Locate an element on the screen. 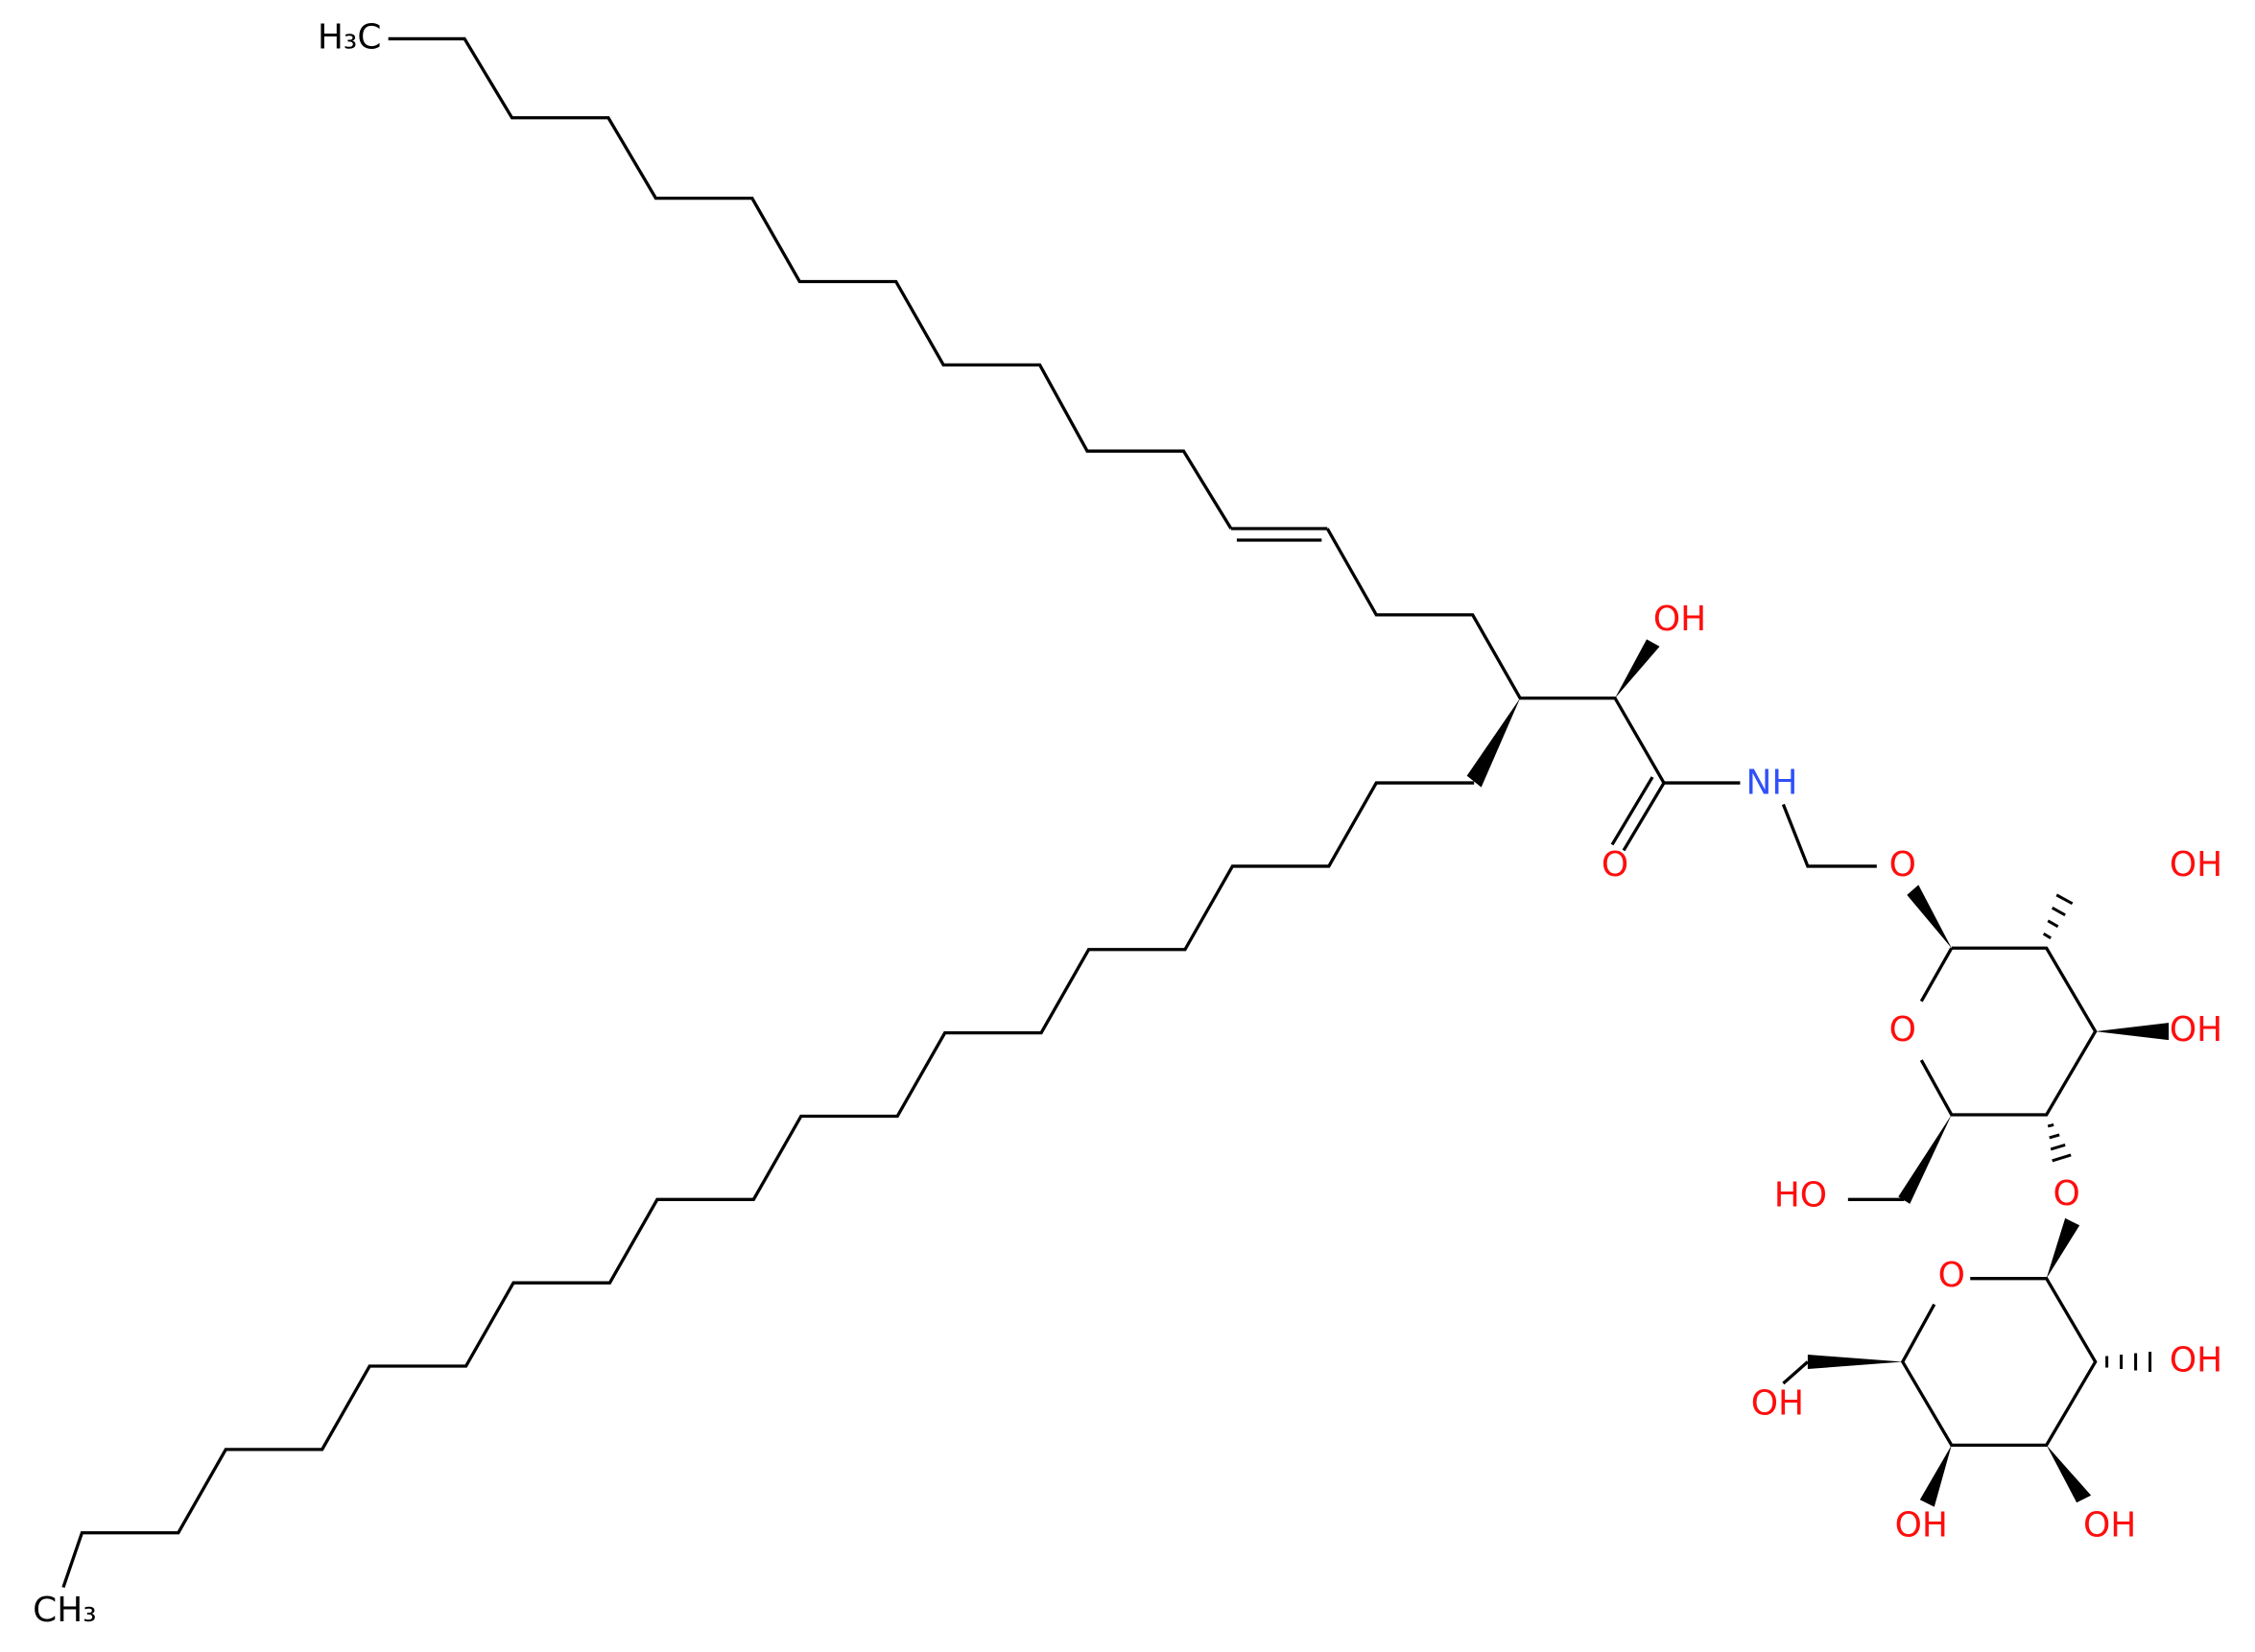  atom-label: CH₃ is located at coordinates (65, 1611).